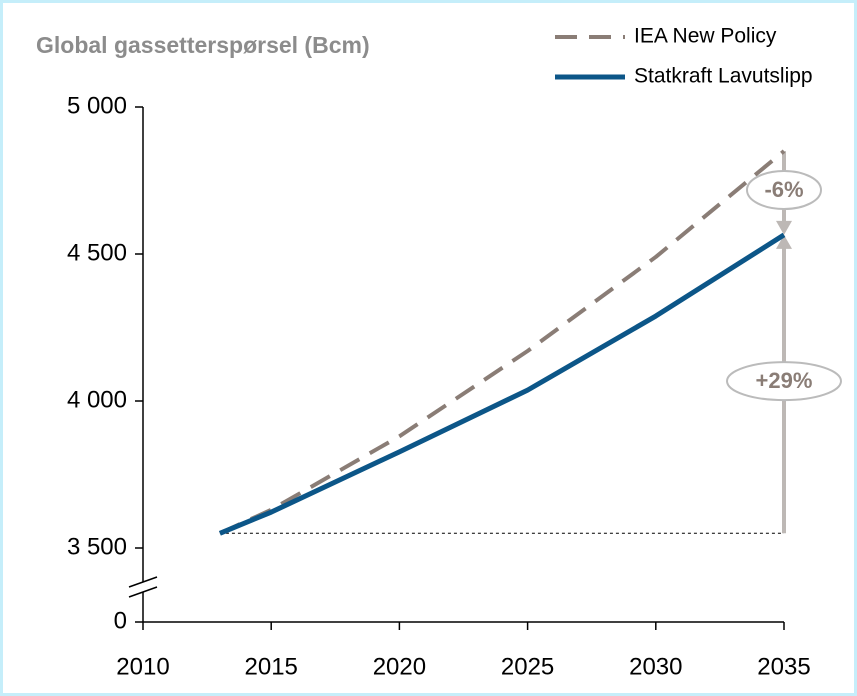 This screenshot has height=696, width=857. I want to click on x-tick-label: 2025, so click(527, 666).